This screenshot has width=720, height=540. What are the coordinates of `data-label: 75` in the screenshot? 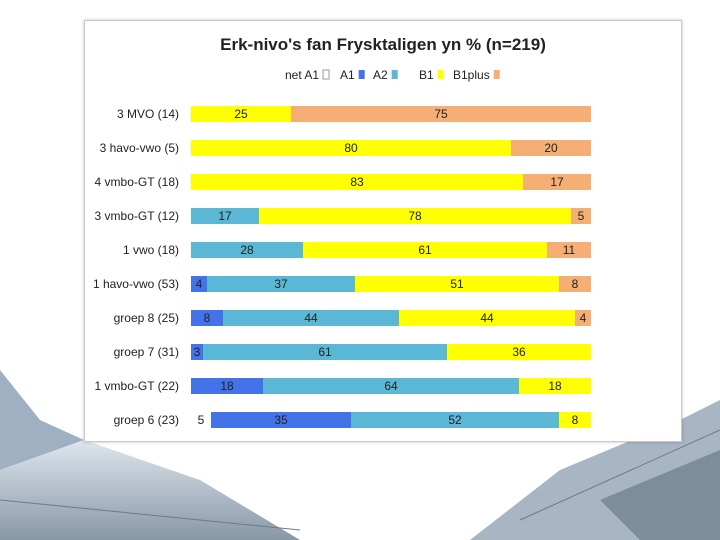 It's located at (441, 114).